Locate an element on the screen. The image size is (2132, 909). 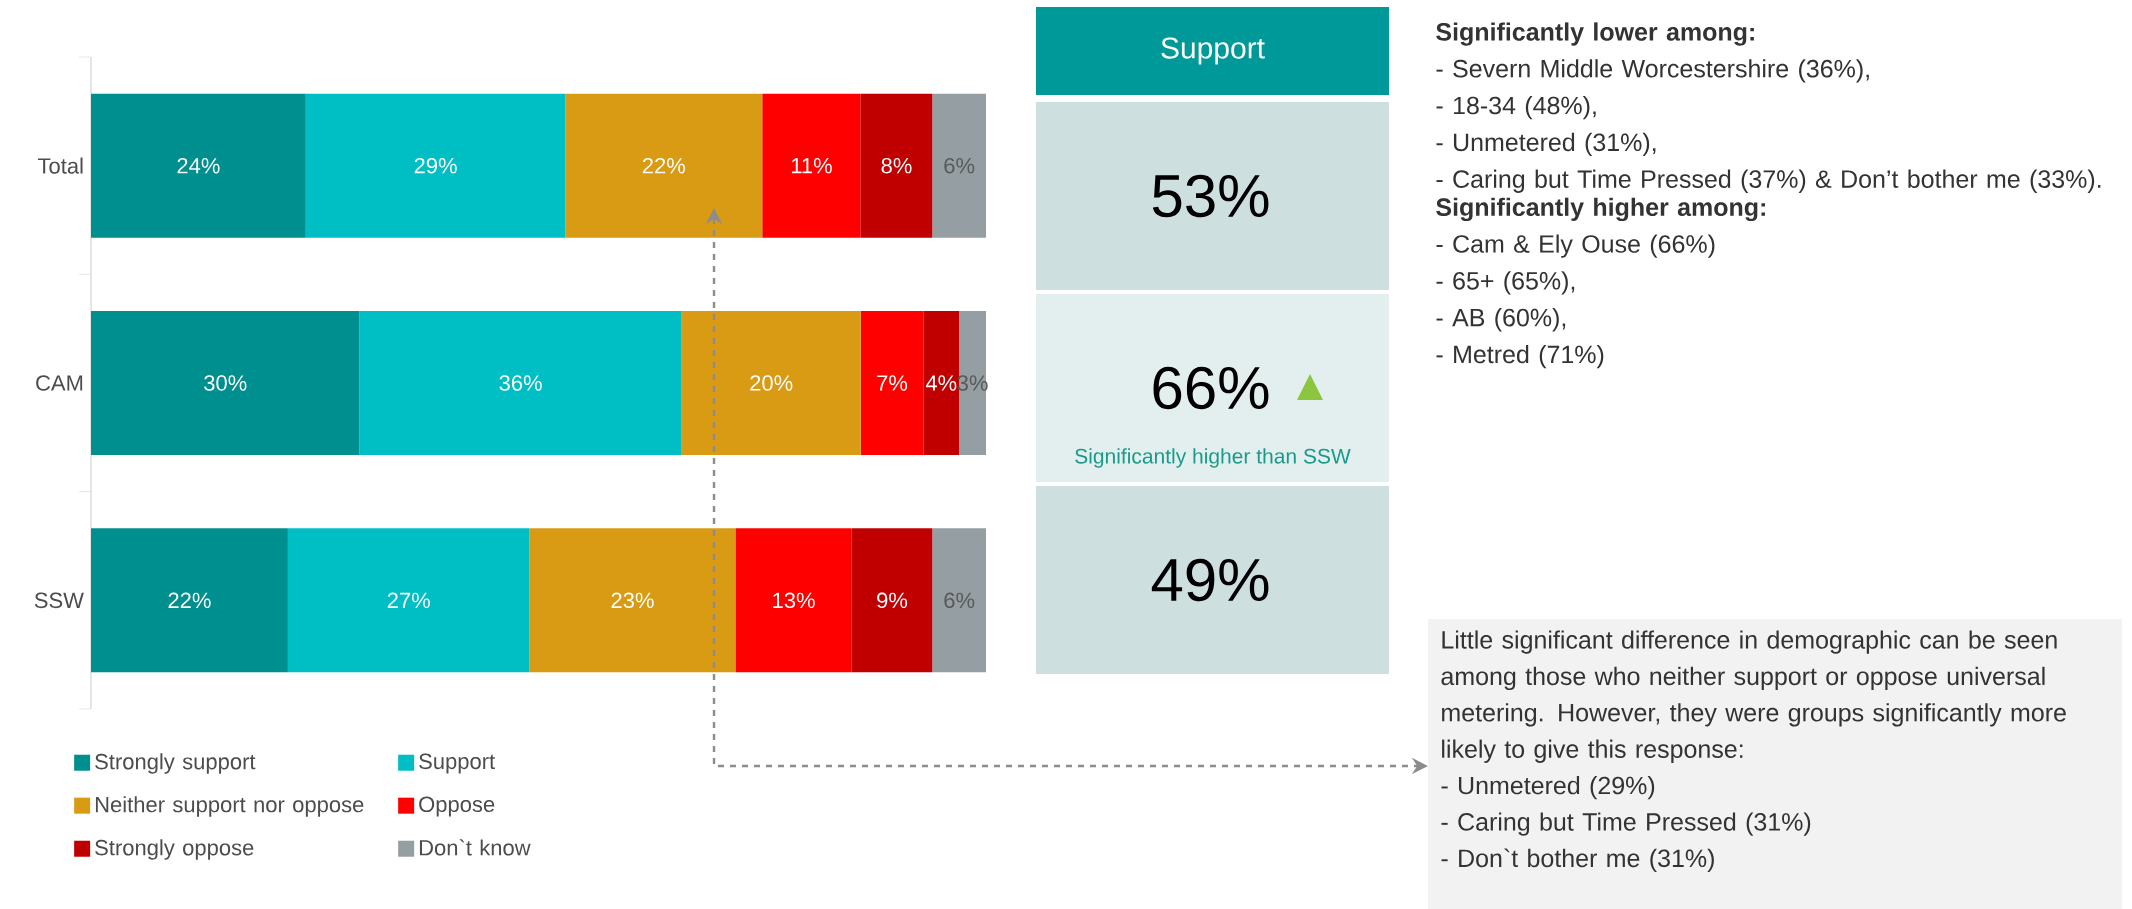
data-label: 13% is located at coordinates (794, 600).